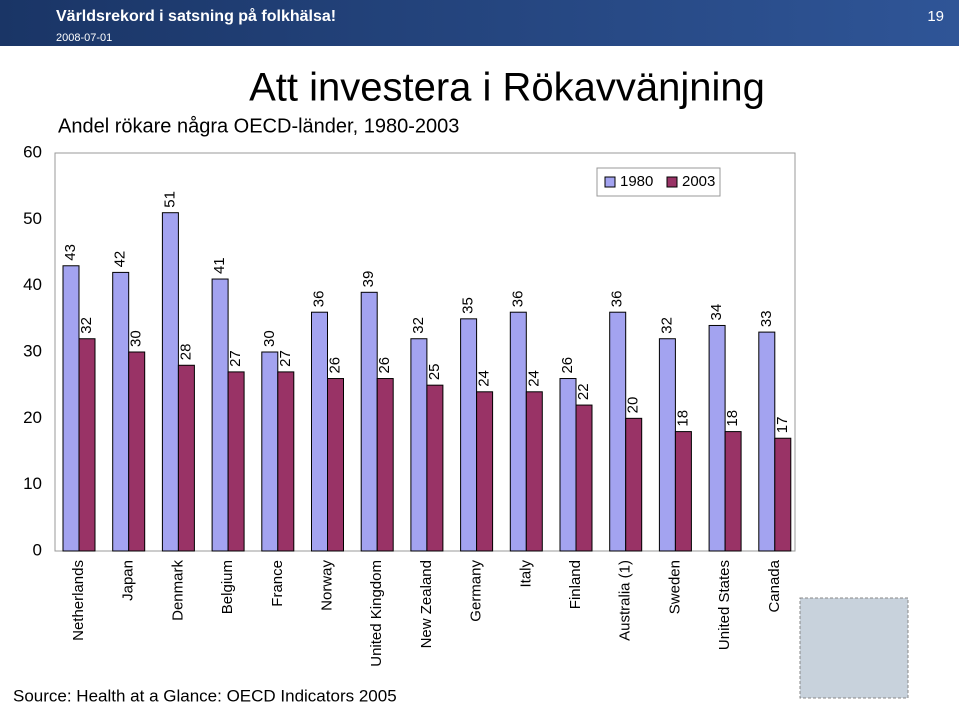 This screenshot has width=959, height=708. What do you see at coordinates (716, 312) in the screenshot?
I see `value-label: 34` at bounding box center [716, 312].